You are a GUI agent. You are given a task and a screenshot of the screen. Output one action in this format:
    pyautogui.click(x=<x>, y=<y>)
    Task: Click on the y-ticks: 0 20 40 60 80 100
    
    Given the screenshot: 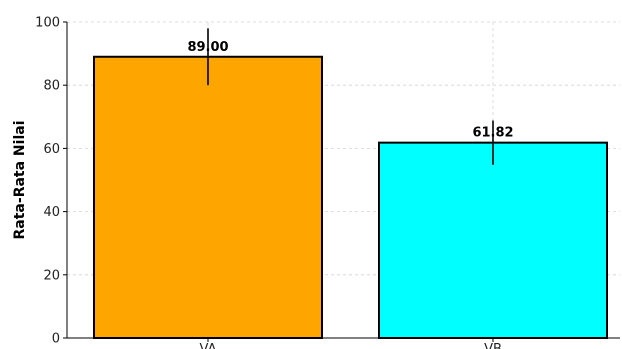 What is the action you would take?
    pyautogui.click(x=51, y=181)
    